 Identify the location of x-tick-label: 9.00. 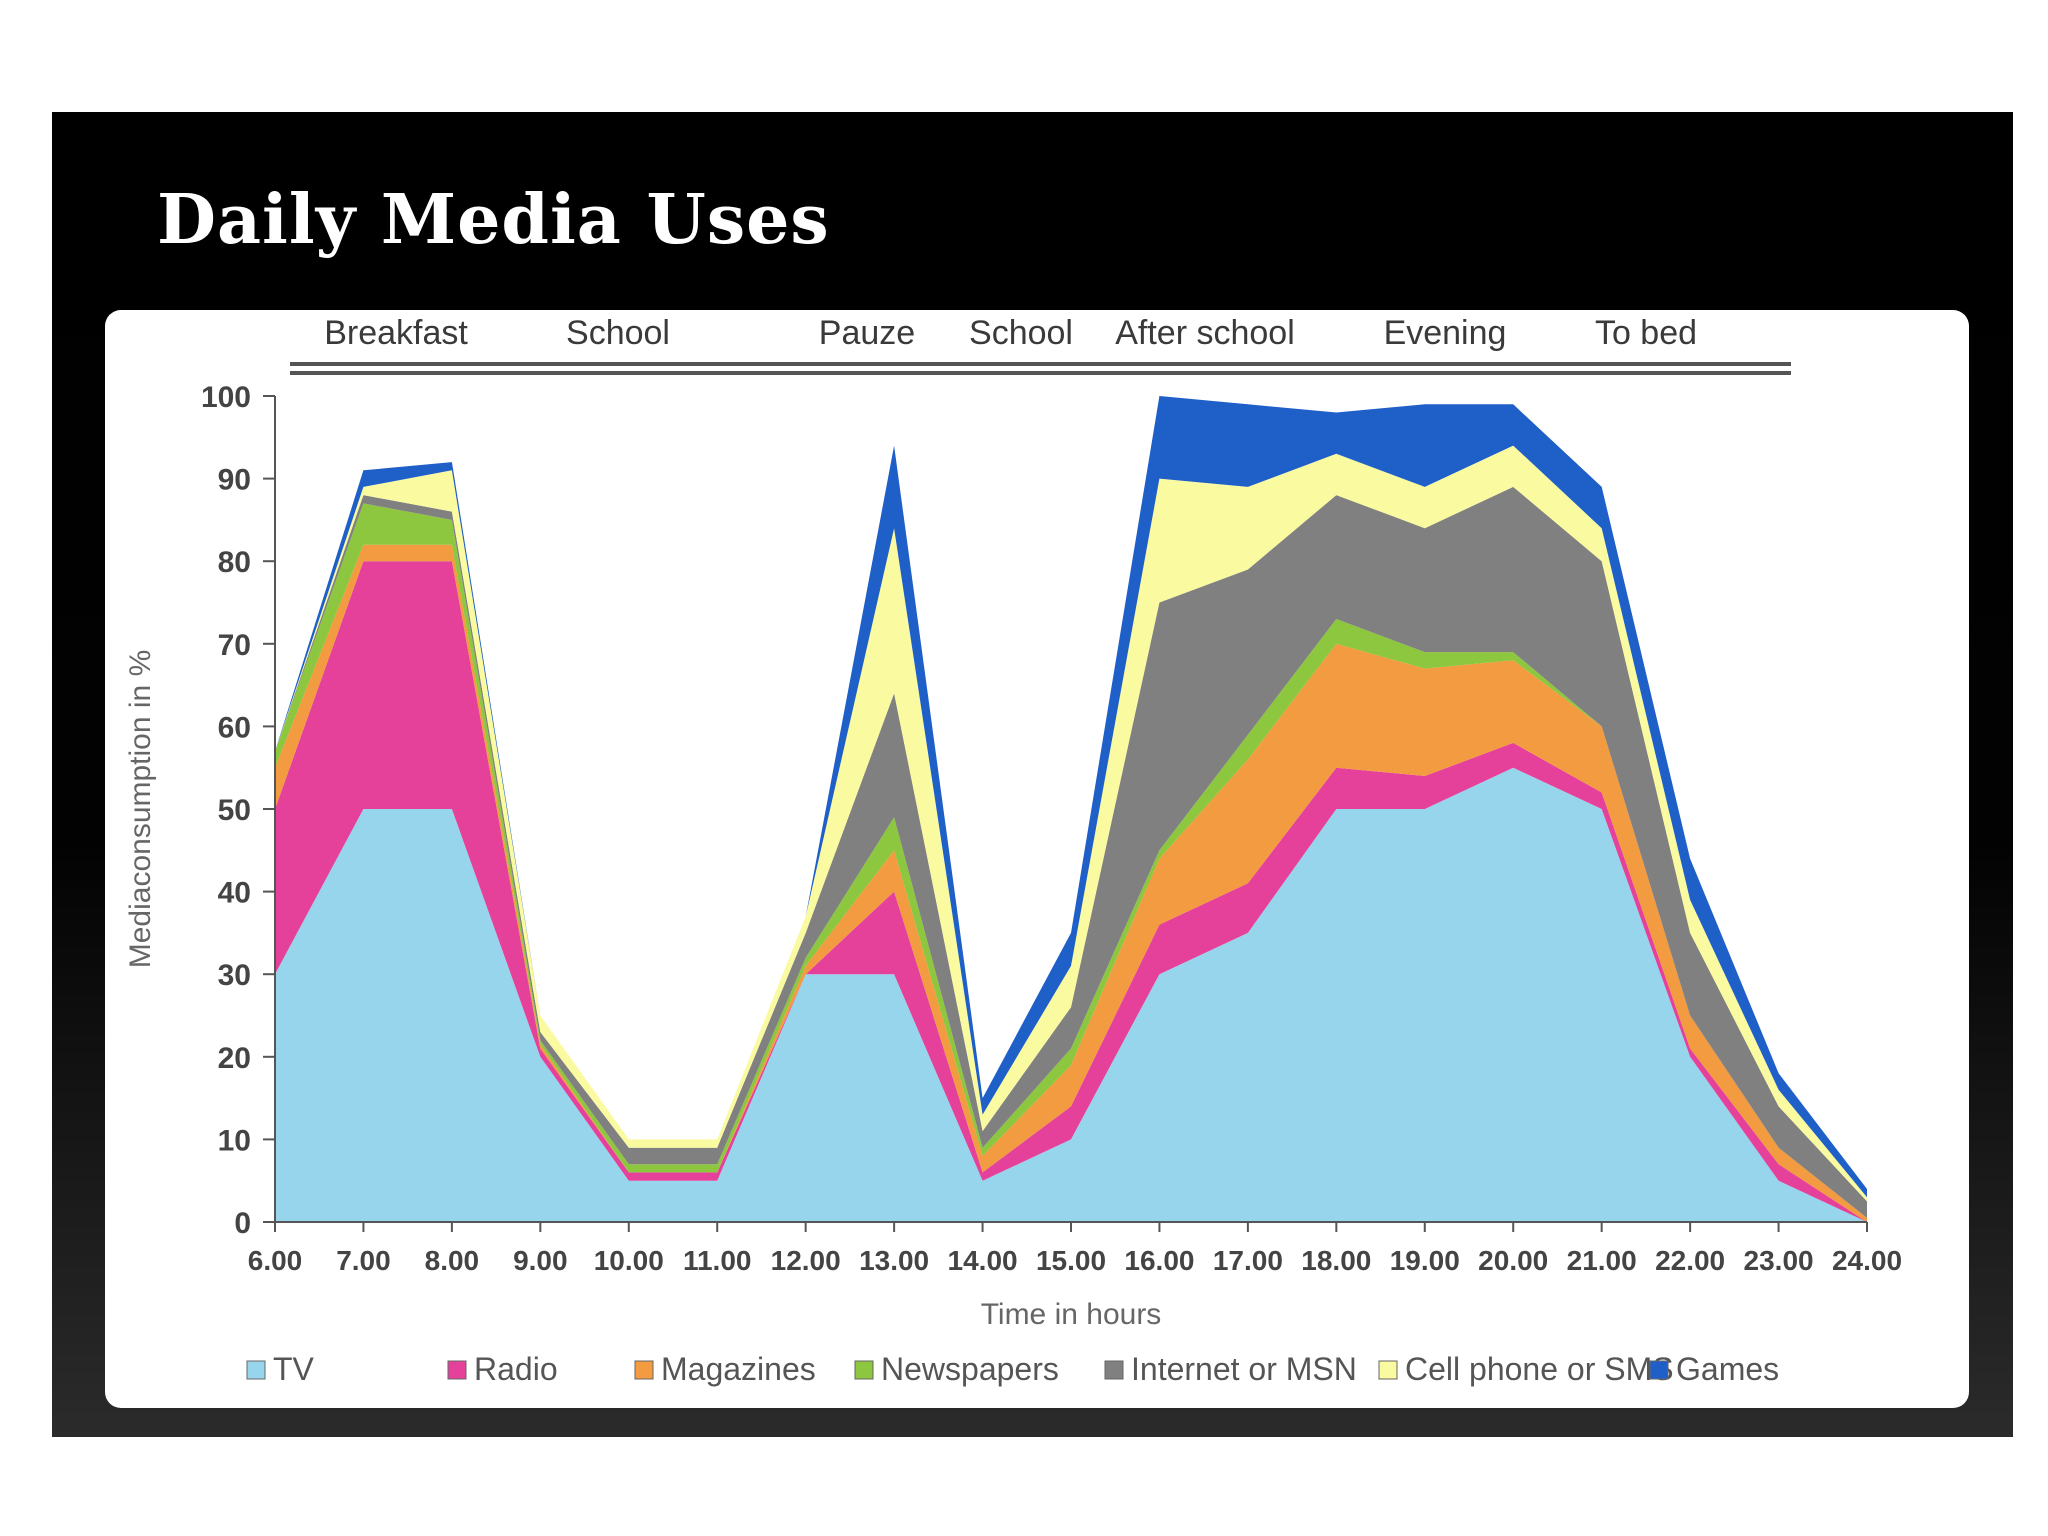
(540, 1260).